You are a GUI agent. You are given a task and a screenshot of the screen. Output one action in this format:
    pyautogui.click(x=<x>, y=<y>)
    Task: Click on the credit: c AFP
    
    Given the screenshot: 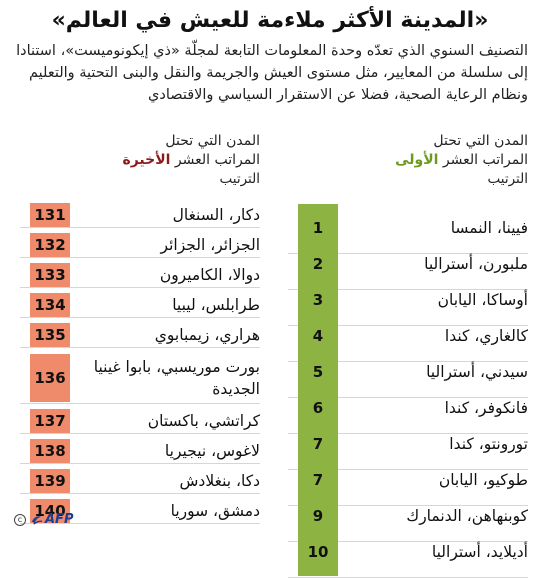 What is the action you would take?
    pyautogui.click(x=43, y=519)
    